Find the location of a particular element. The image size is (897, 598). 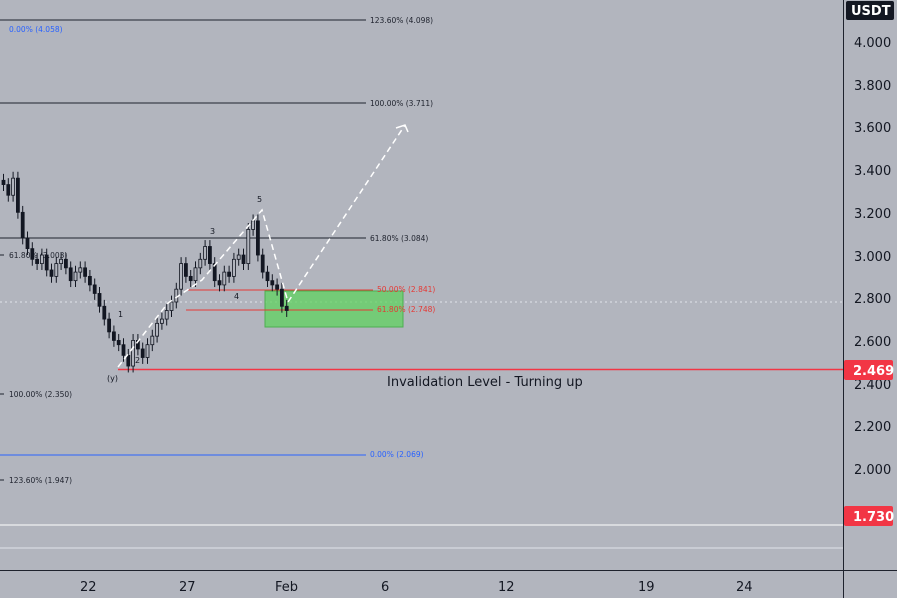

currency-label: USDT is located at coordinates (871, 11).